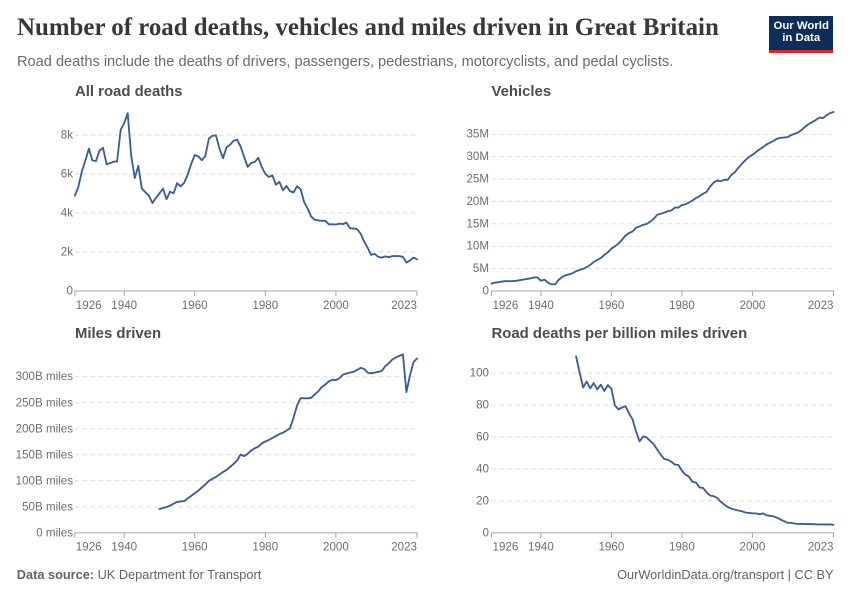 The height and width of the screenshot is (600, 850). I want to click on svg-text: 20, so click(482, 500).